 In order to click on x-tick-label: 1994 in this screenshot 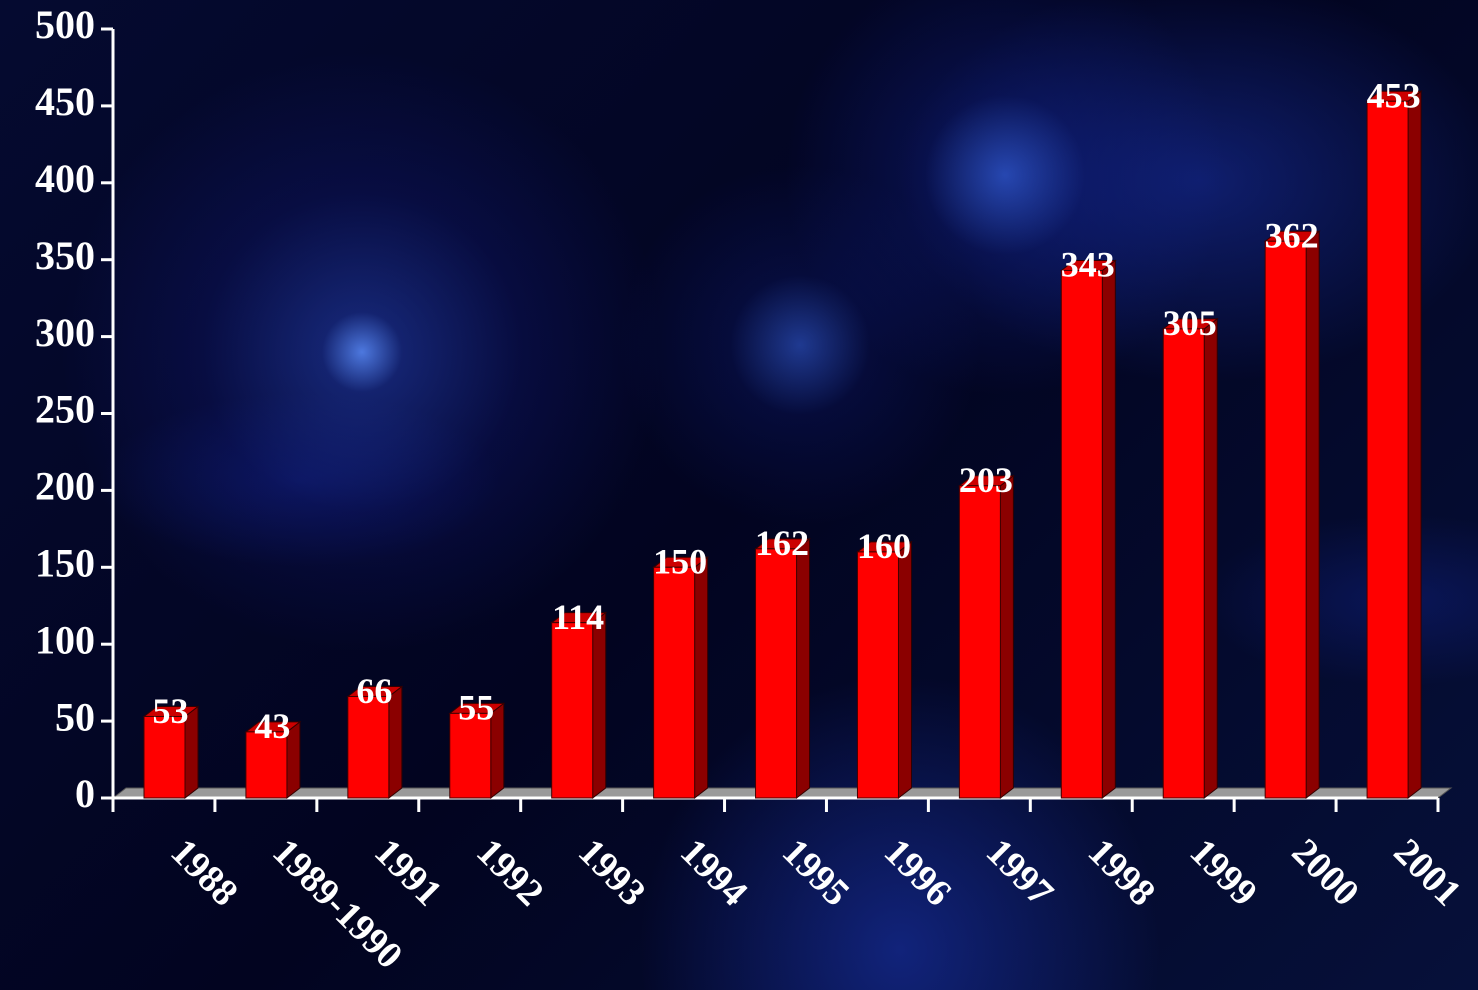, I will do `click(713, 872)`.